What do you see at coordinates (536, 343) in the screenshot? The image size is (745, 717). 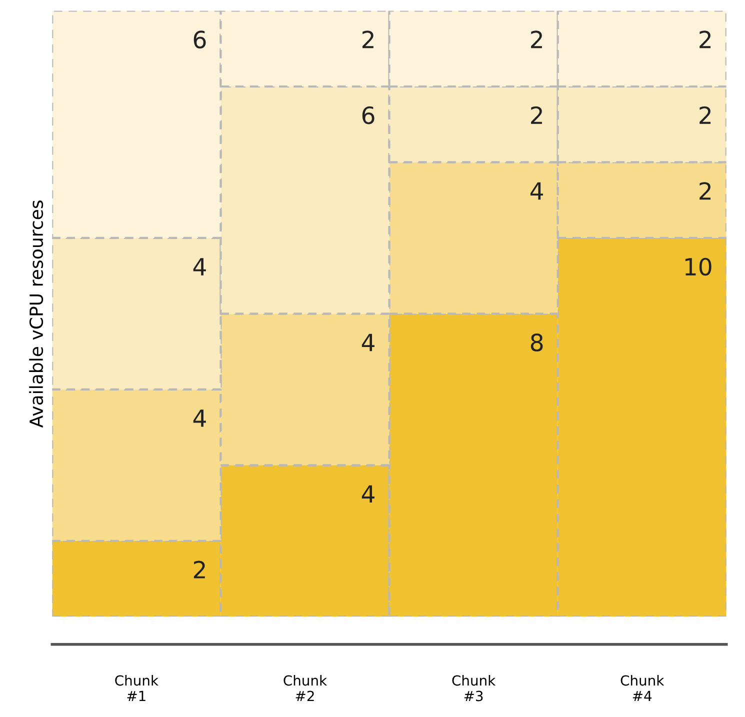 I see `data-label: 8` at bounding box center [536, 343].